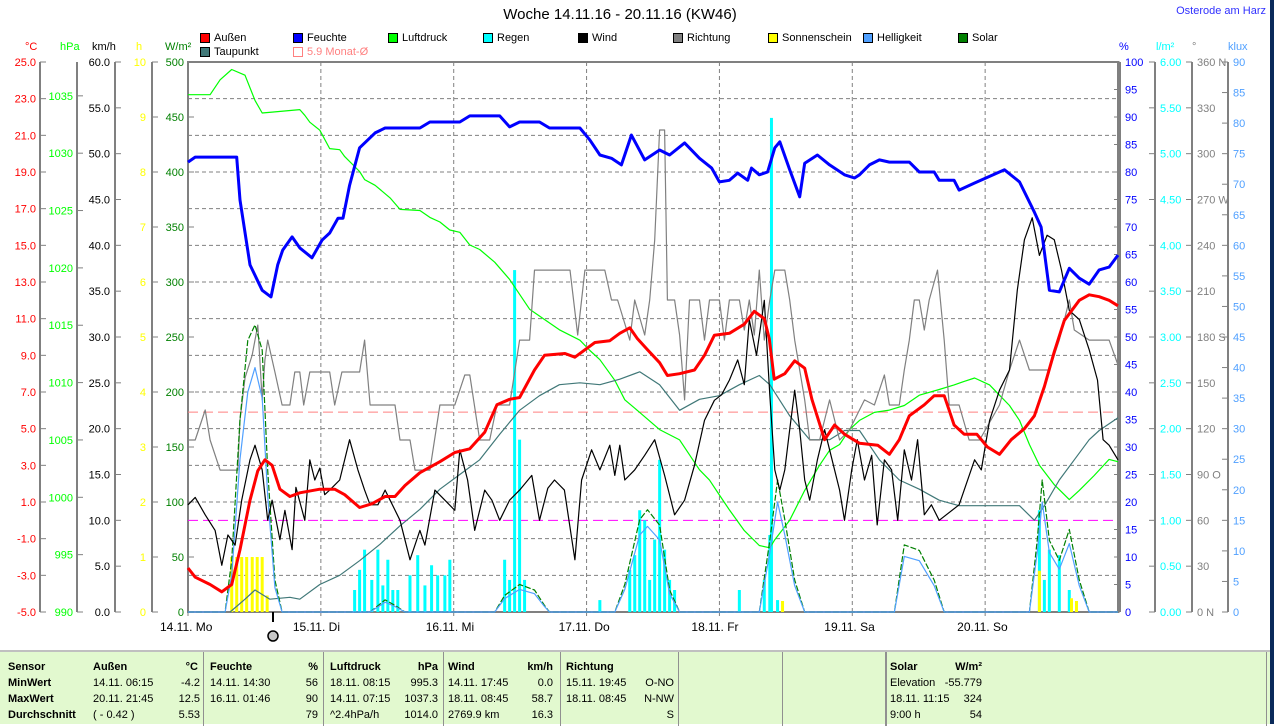 This screenshot has height=726, width=1274. What do you see at coordinates (905, 715) in the screenshot?
I see `solar-label-2: 9:00 h` at bounding box center [905, 715].